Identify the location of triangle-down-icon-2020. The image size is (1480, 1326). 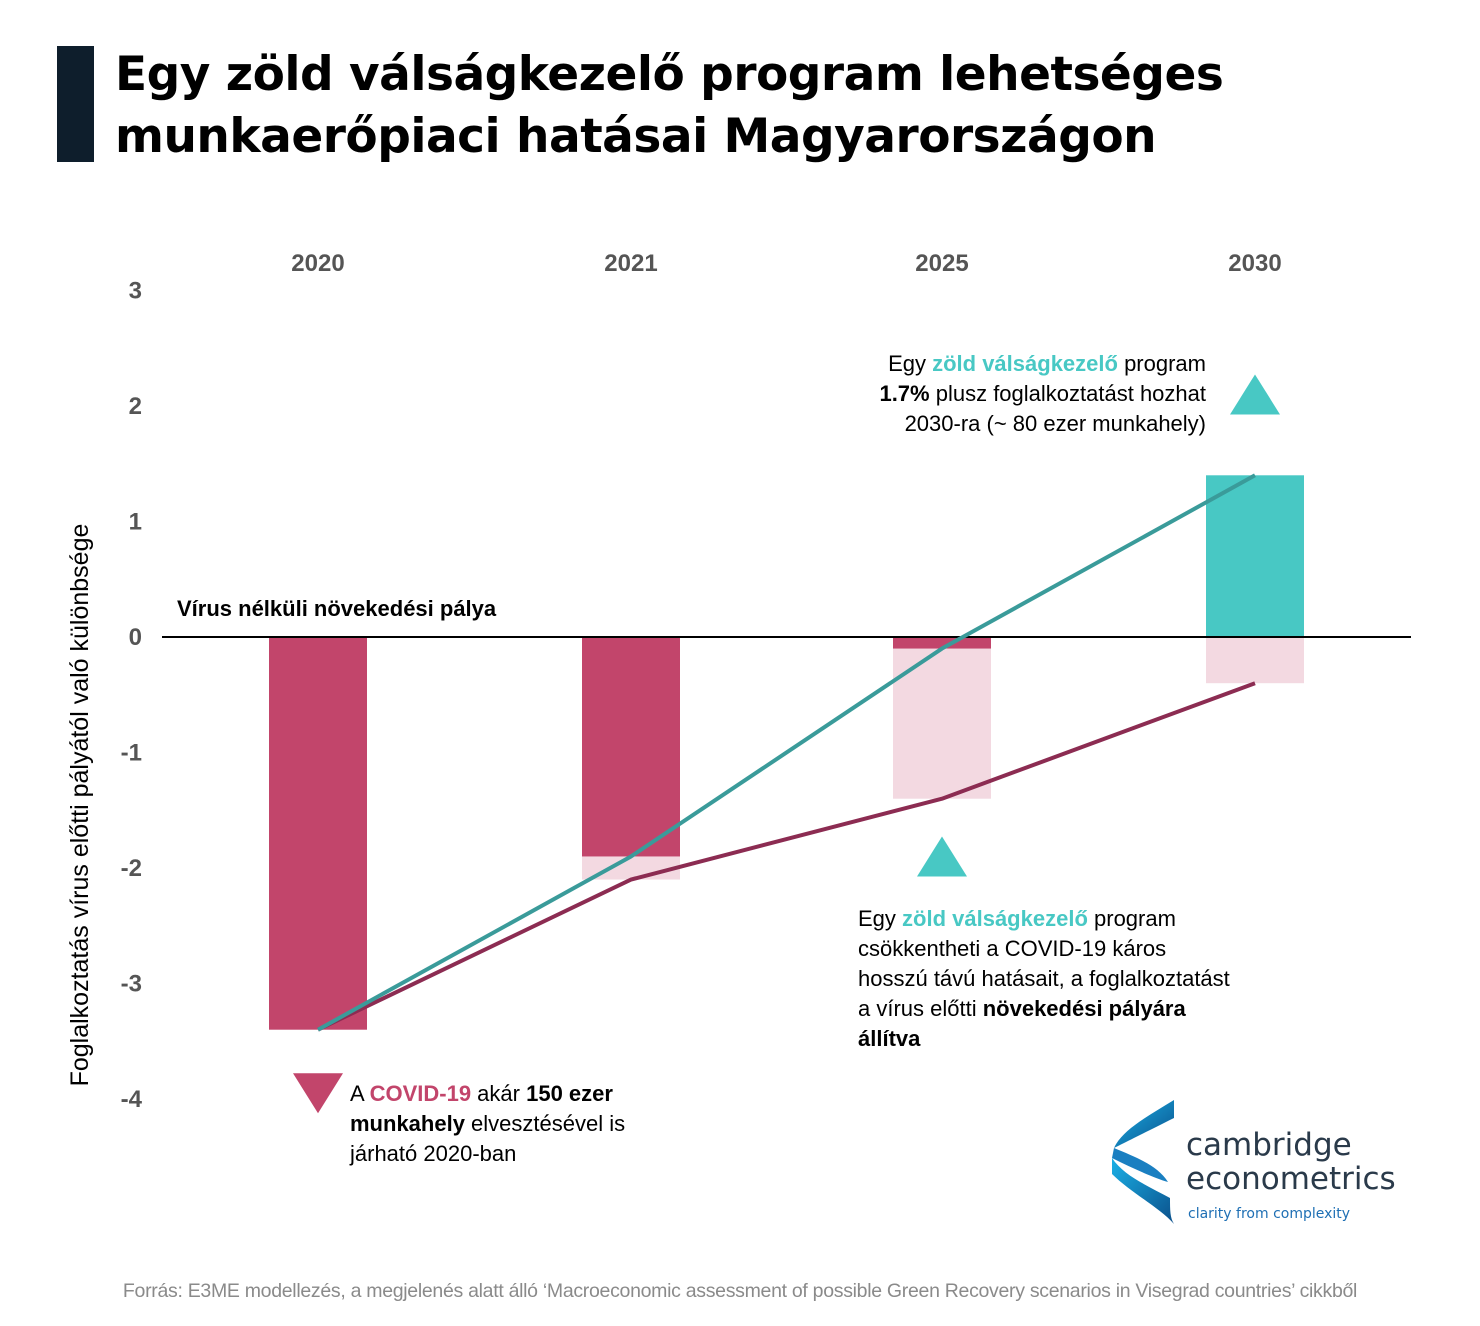
(318, 1093).